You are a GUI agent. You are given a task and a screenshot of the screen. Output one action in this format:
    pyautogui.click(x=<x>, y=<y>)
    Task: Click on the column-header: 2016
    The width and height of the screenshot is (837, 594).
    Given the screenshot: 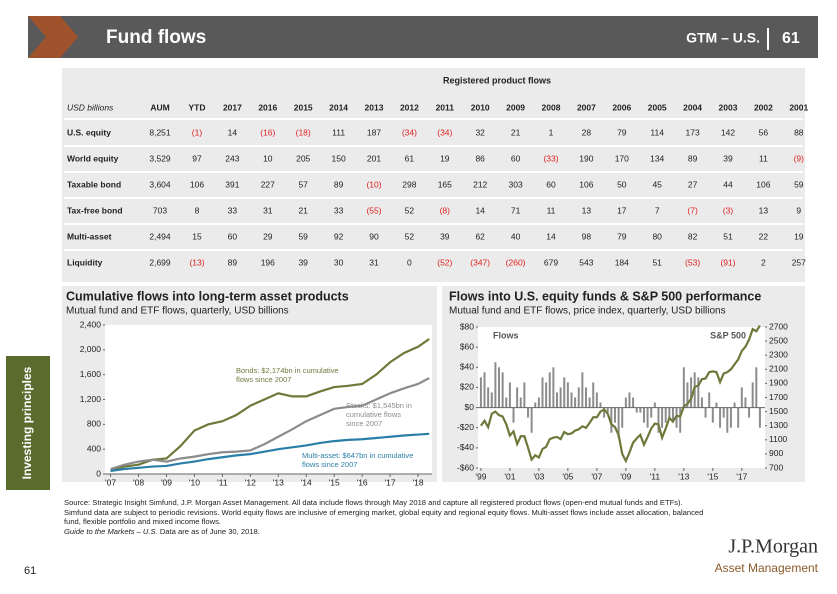 What is the action you would take?
    pyautogui.click(x=267, y=107)
    